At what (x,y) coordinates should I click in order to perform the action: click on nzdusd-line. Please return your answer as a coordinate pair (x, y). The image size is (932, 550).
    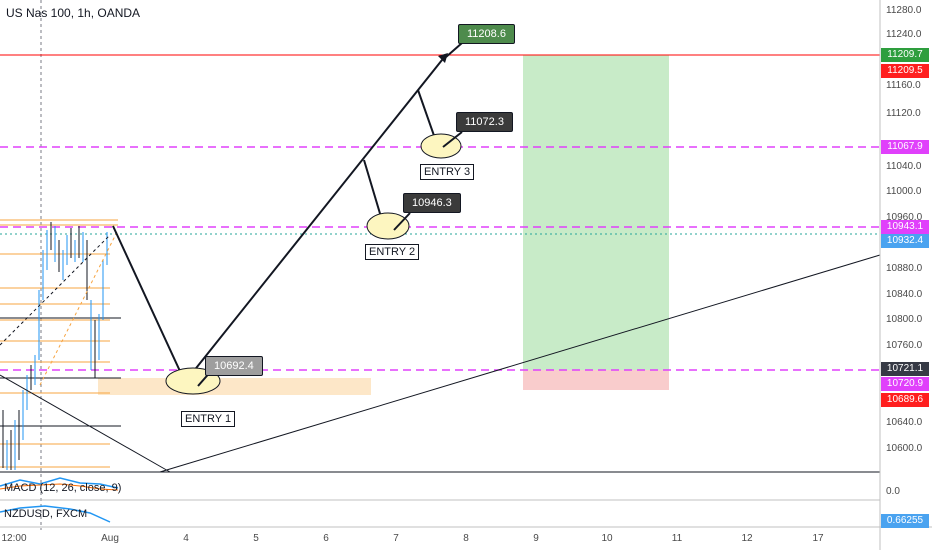
    Looking at the image, I should click on (55, 514).